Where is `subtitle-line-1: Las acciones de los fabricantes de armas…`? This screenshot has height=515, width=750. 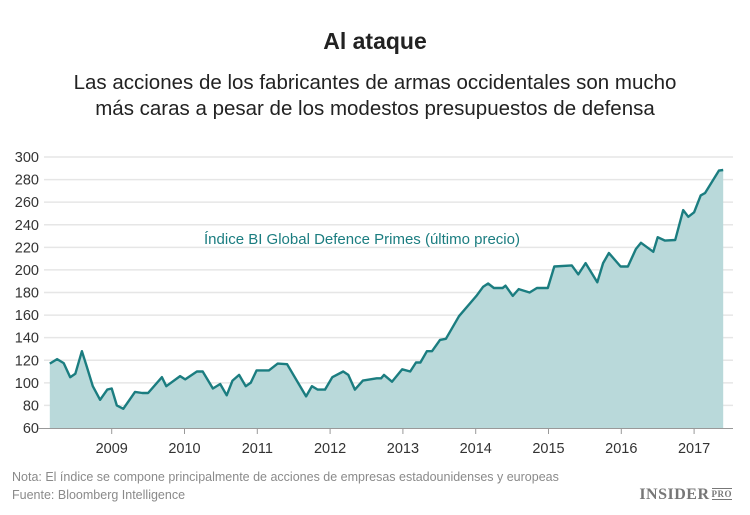
subtitle-line-1: Las acciones de los fabricantes de armas… is located at coordinates (375, 82).